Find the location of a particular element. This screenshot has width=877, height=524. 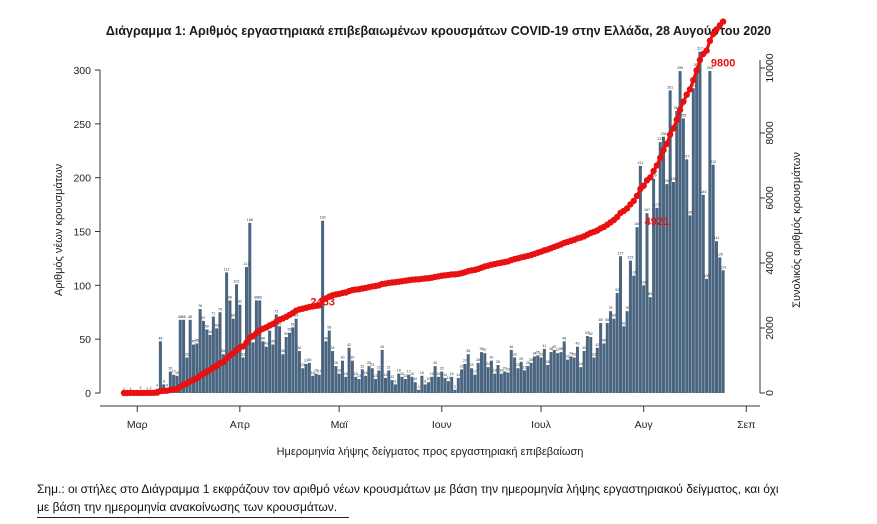

bar-label-day-57: 16 is located at coordinates (313, 373).